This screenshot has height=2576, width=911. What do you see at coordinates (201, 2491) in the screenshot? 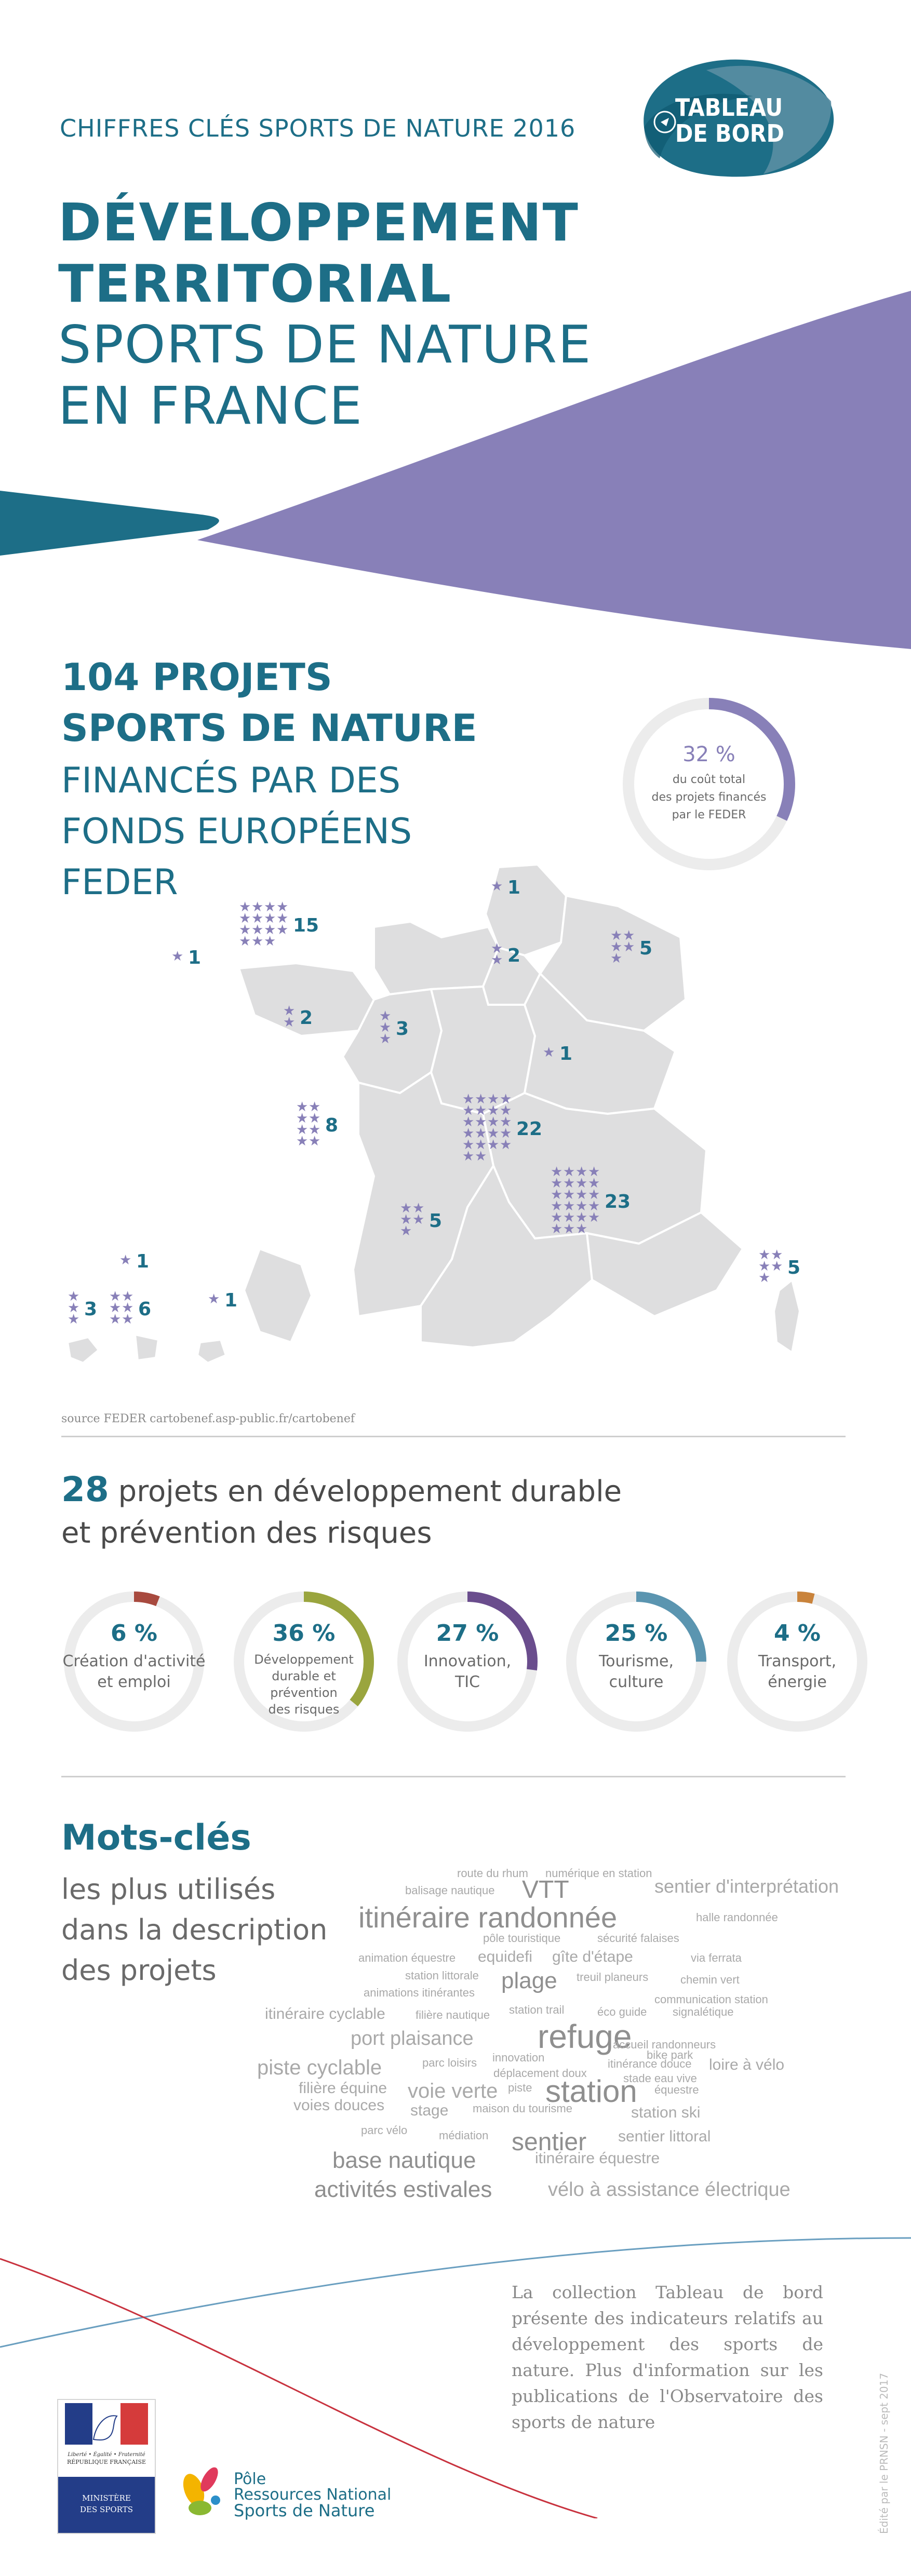
I see `prn-logo-icon` at bounding box center [201, 2491].